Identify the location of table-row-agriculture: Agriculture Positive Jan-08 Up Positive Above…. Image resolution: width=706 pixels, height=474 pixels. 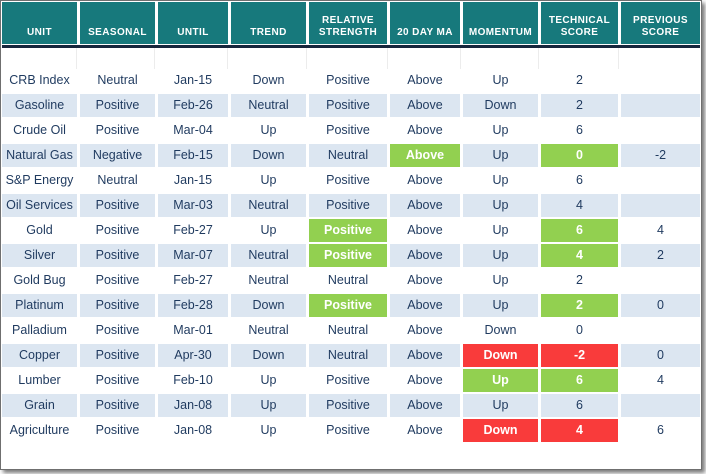
(351, 430).